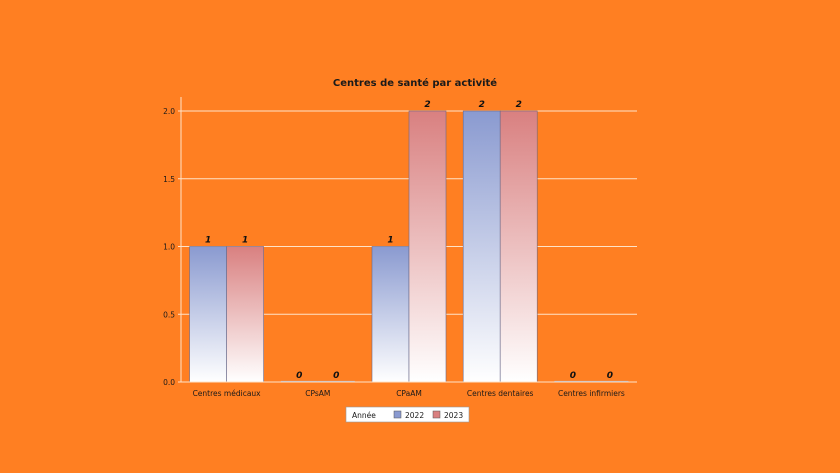  Describe the element at coordinates (415, 83) in the screenshot. I see `chart-title: Centres de santé par activité` at that location.